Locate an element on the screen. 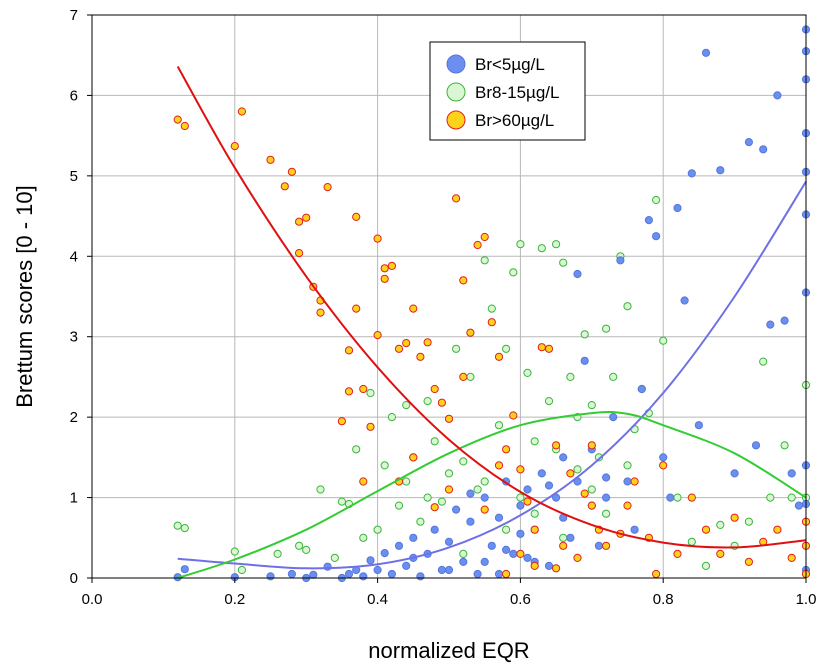 The width and height of the screenshot is (820, 669). legend: Br<5µg/L Br8-15µg/L Br>60µg/L is located at coordinates (507, 91).